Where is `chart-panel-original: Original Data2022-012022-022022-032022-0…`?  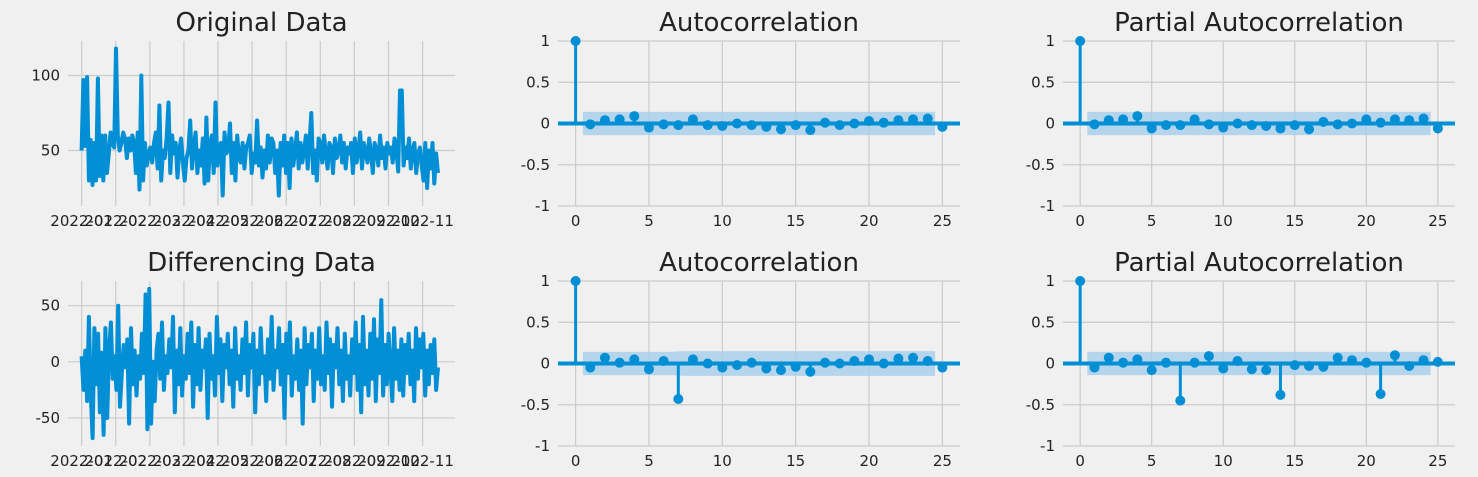 chart-panel-original: Original Data2022-012022-022022-032022-0… is located at coordinates (243, 119).